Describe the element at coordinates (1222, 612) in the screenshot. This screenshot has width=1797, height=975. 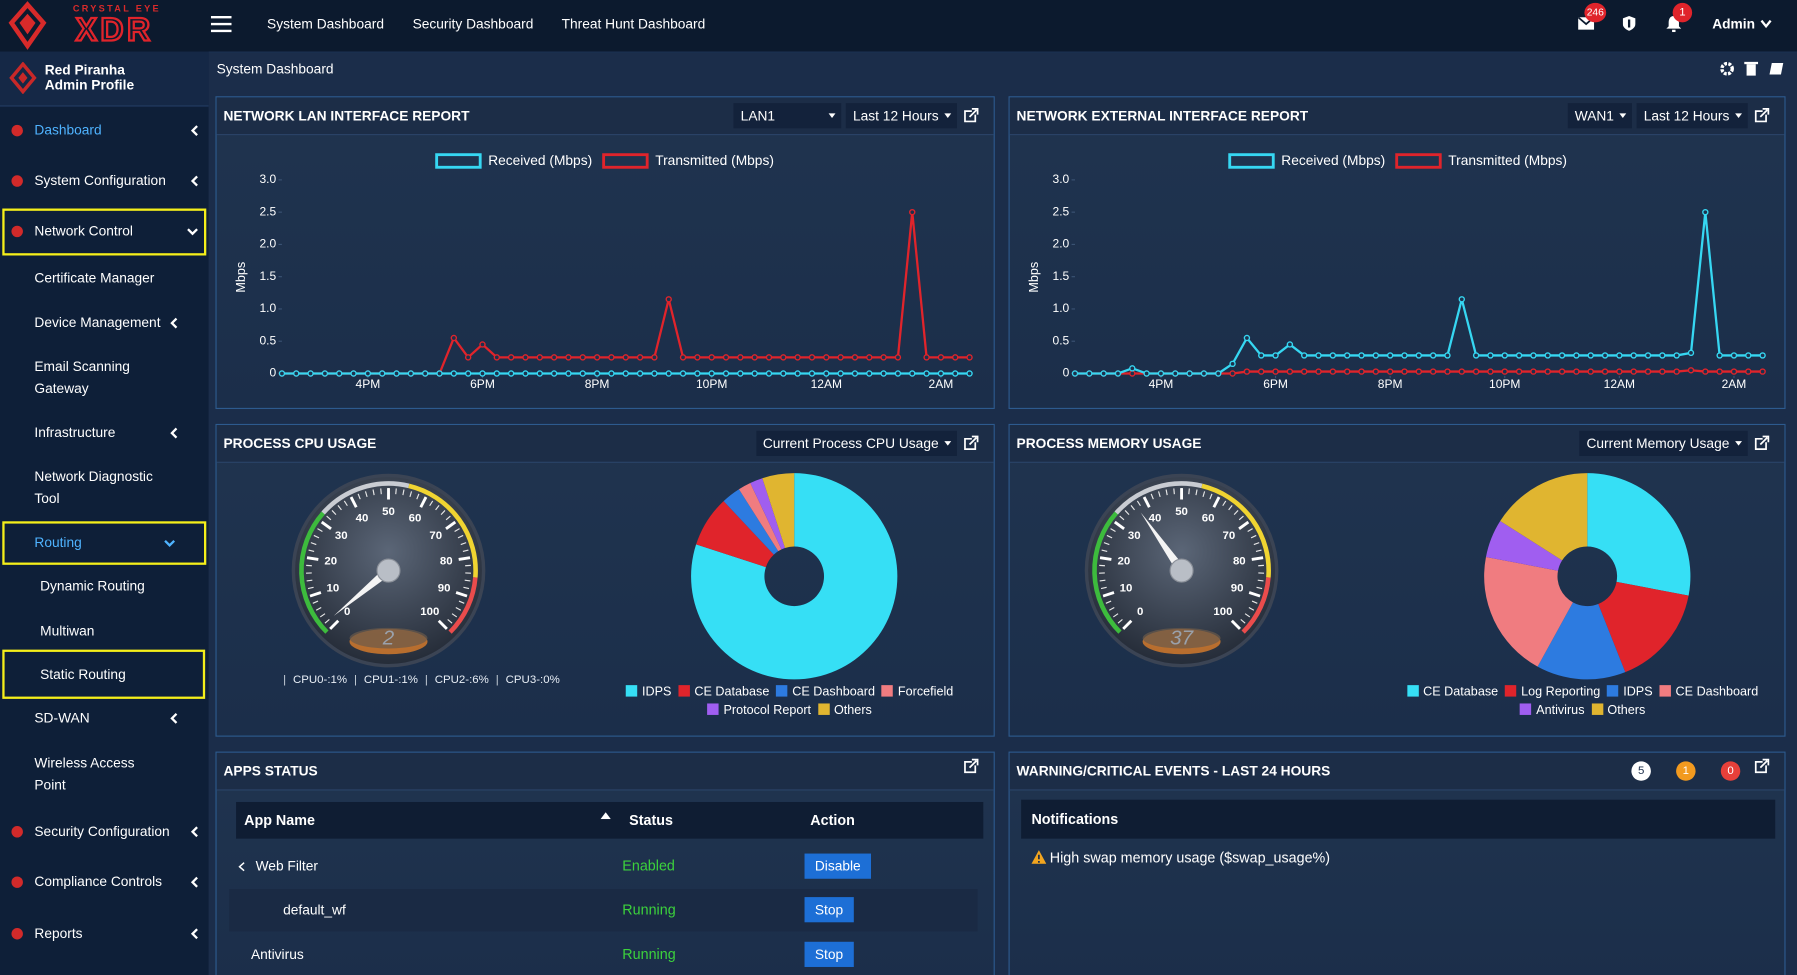
I see `gauge-label: 100` at that location.